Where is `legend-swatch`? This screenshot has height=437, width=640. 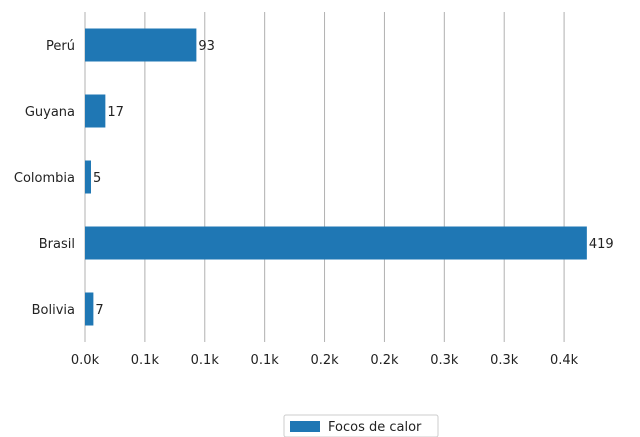
legend-swatch is located at coordinates (305, 426).